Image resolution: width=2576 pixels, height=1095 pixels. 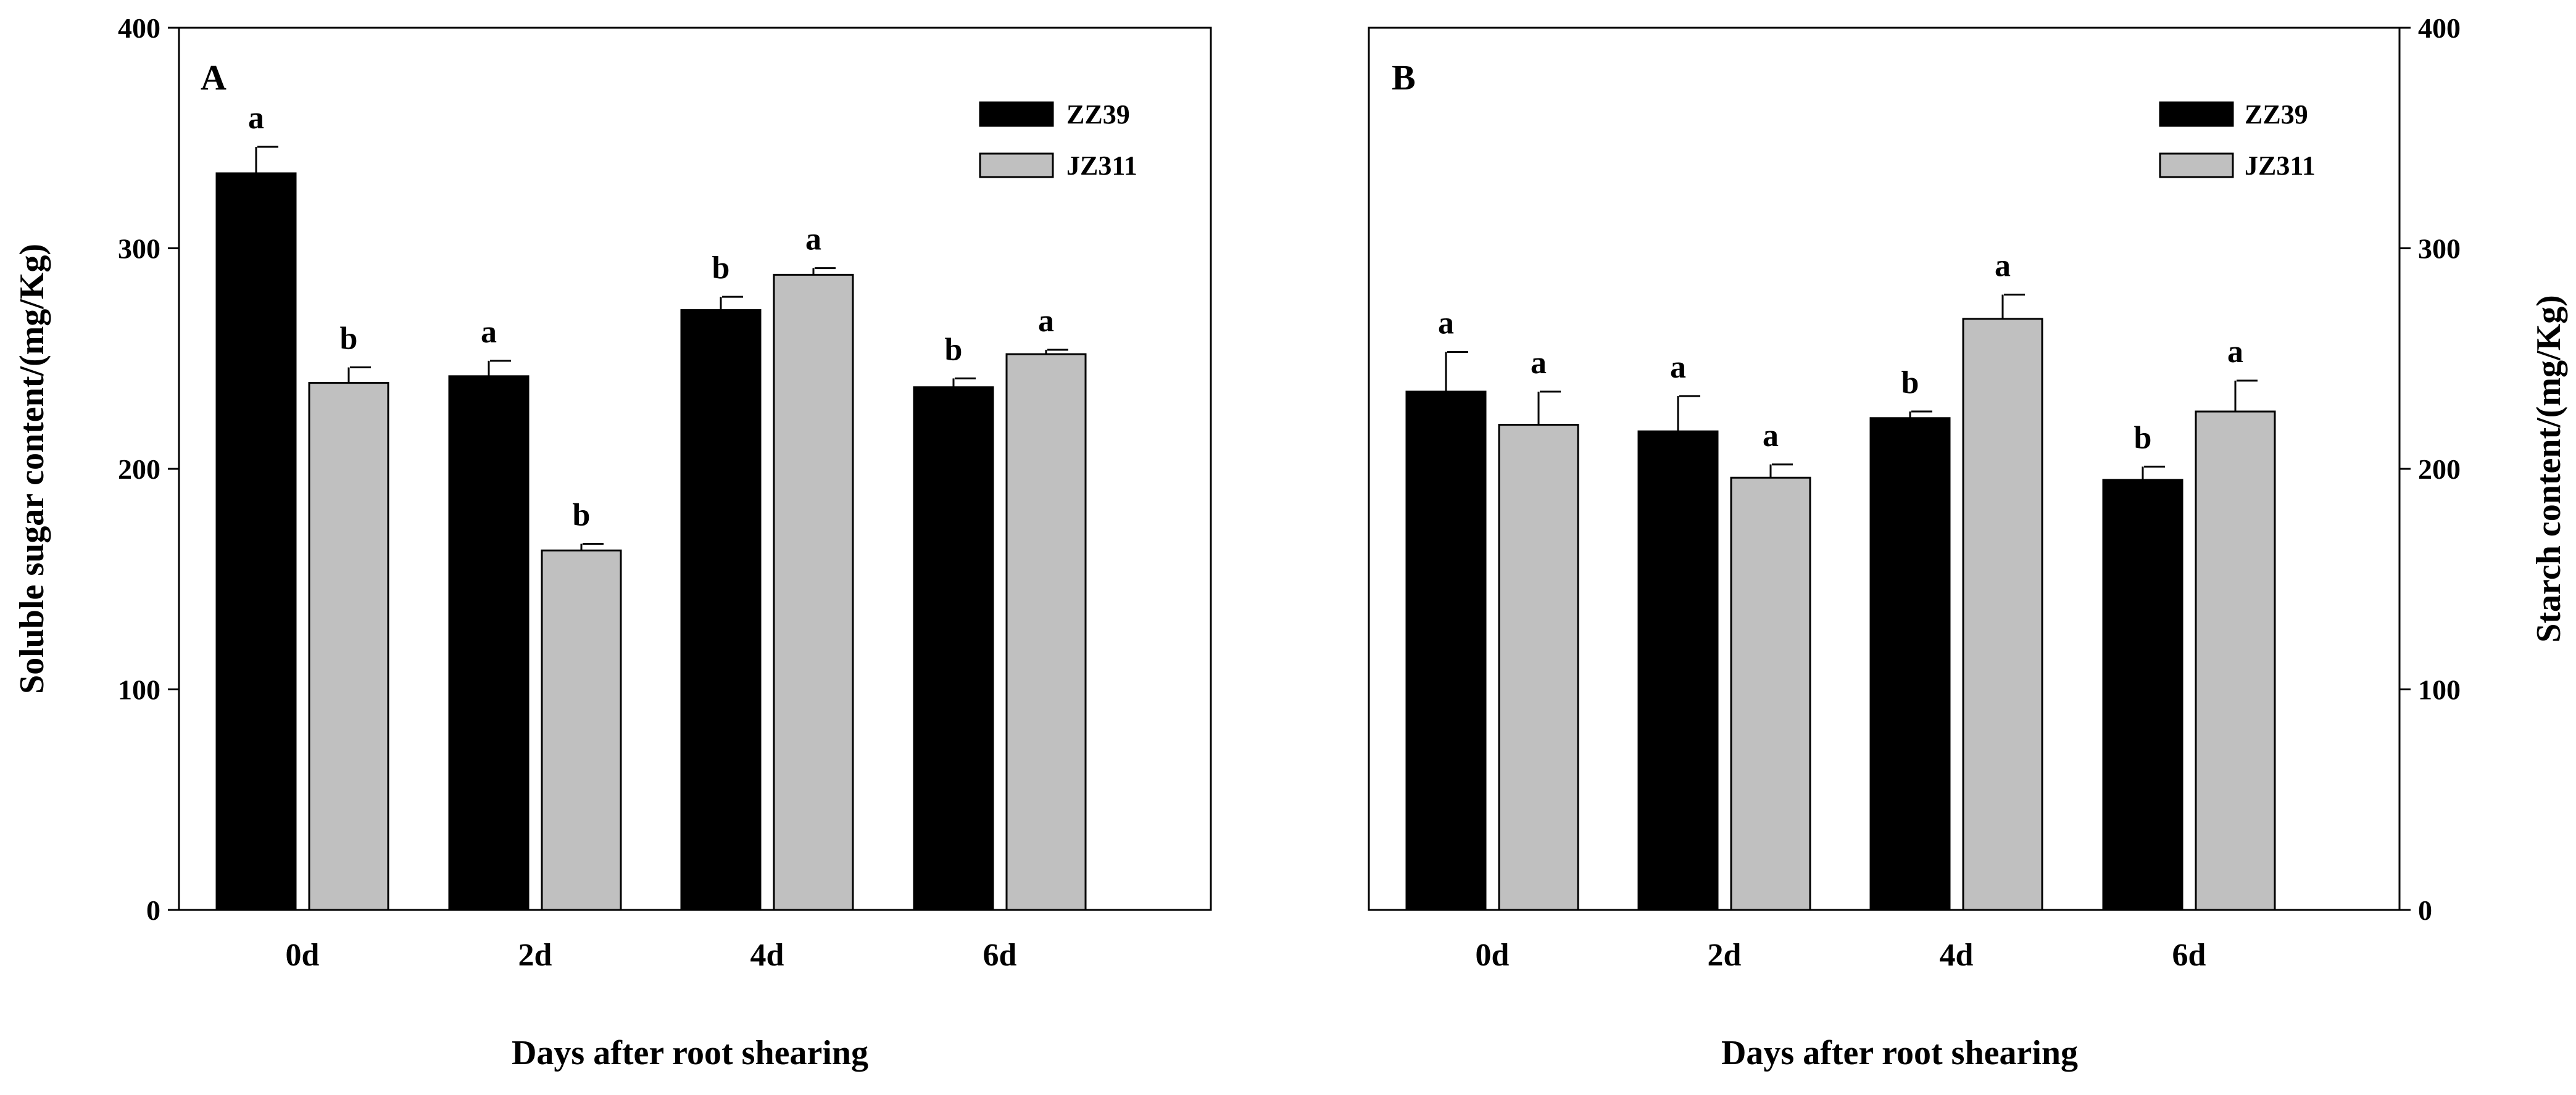 I want to click on panel-a-x-tick-label: 6d, so click(x=1000, y=955).